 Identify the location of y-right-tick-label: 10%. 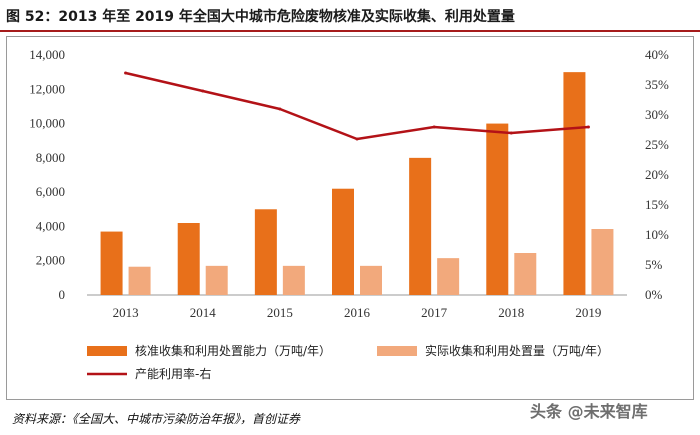
(657, 234).